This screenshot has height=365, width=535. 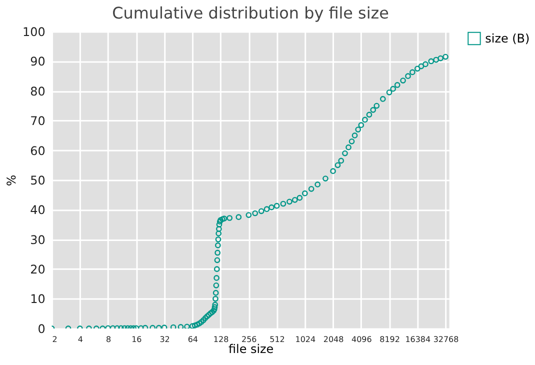 What do you see at coordinates (137, 339) in the screenshot?
I see `x-tick-label: 16` at bounding box center [137, 339].